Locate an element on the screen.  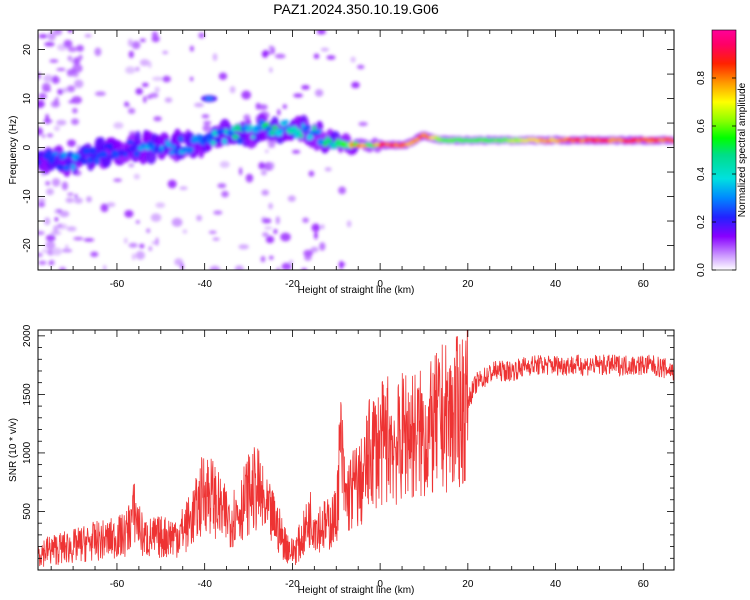
y-tick-label: 500 is located at coordinates (27, 511).